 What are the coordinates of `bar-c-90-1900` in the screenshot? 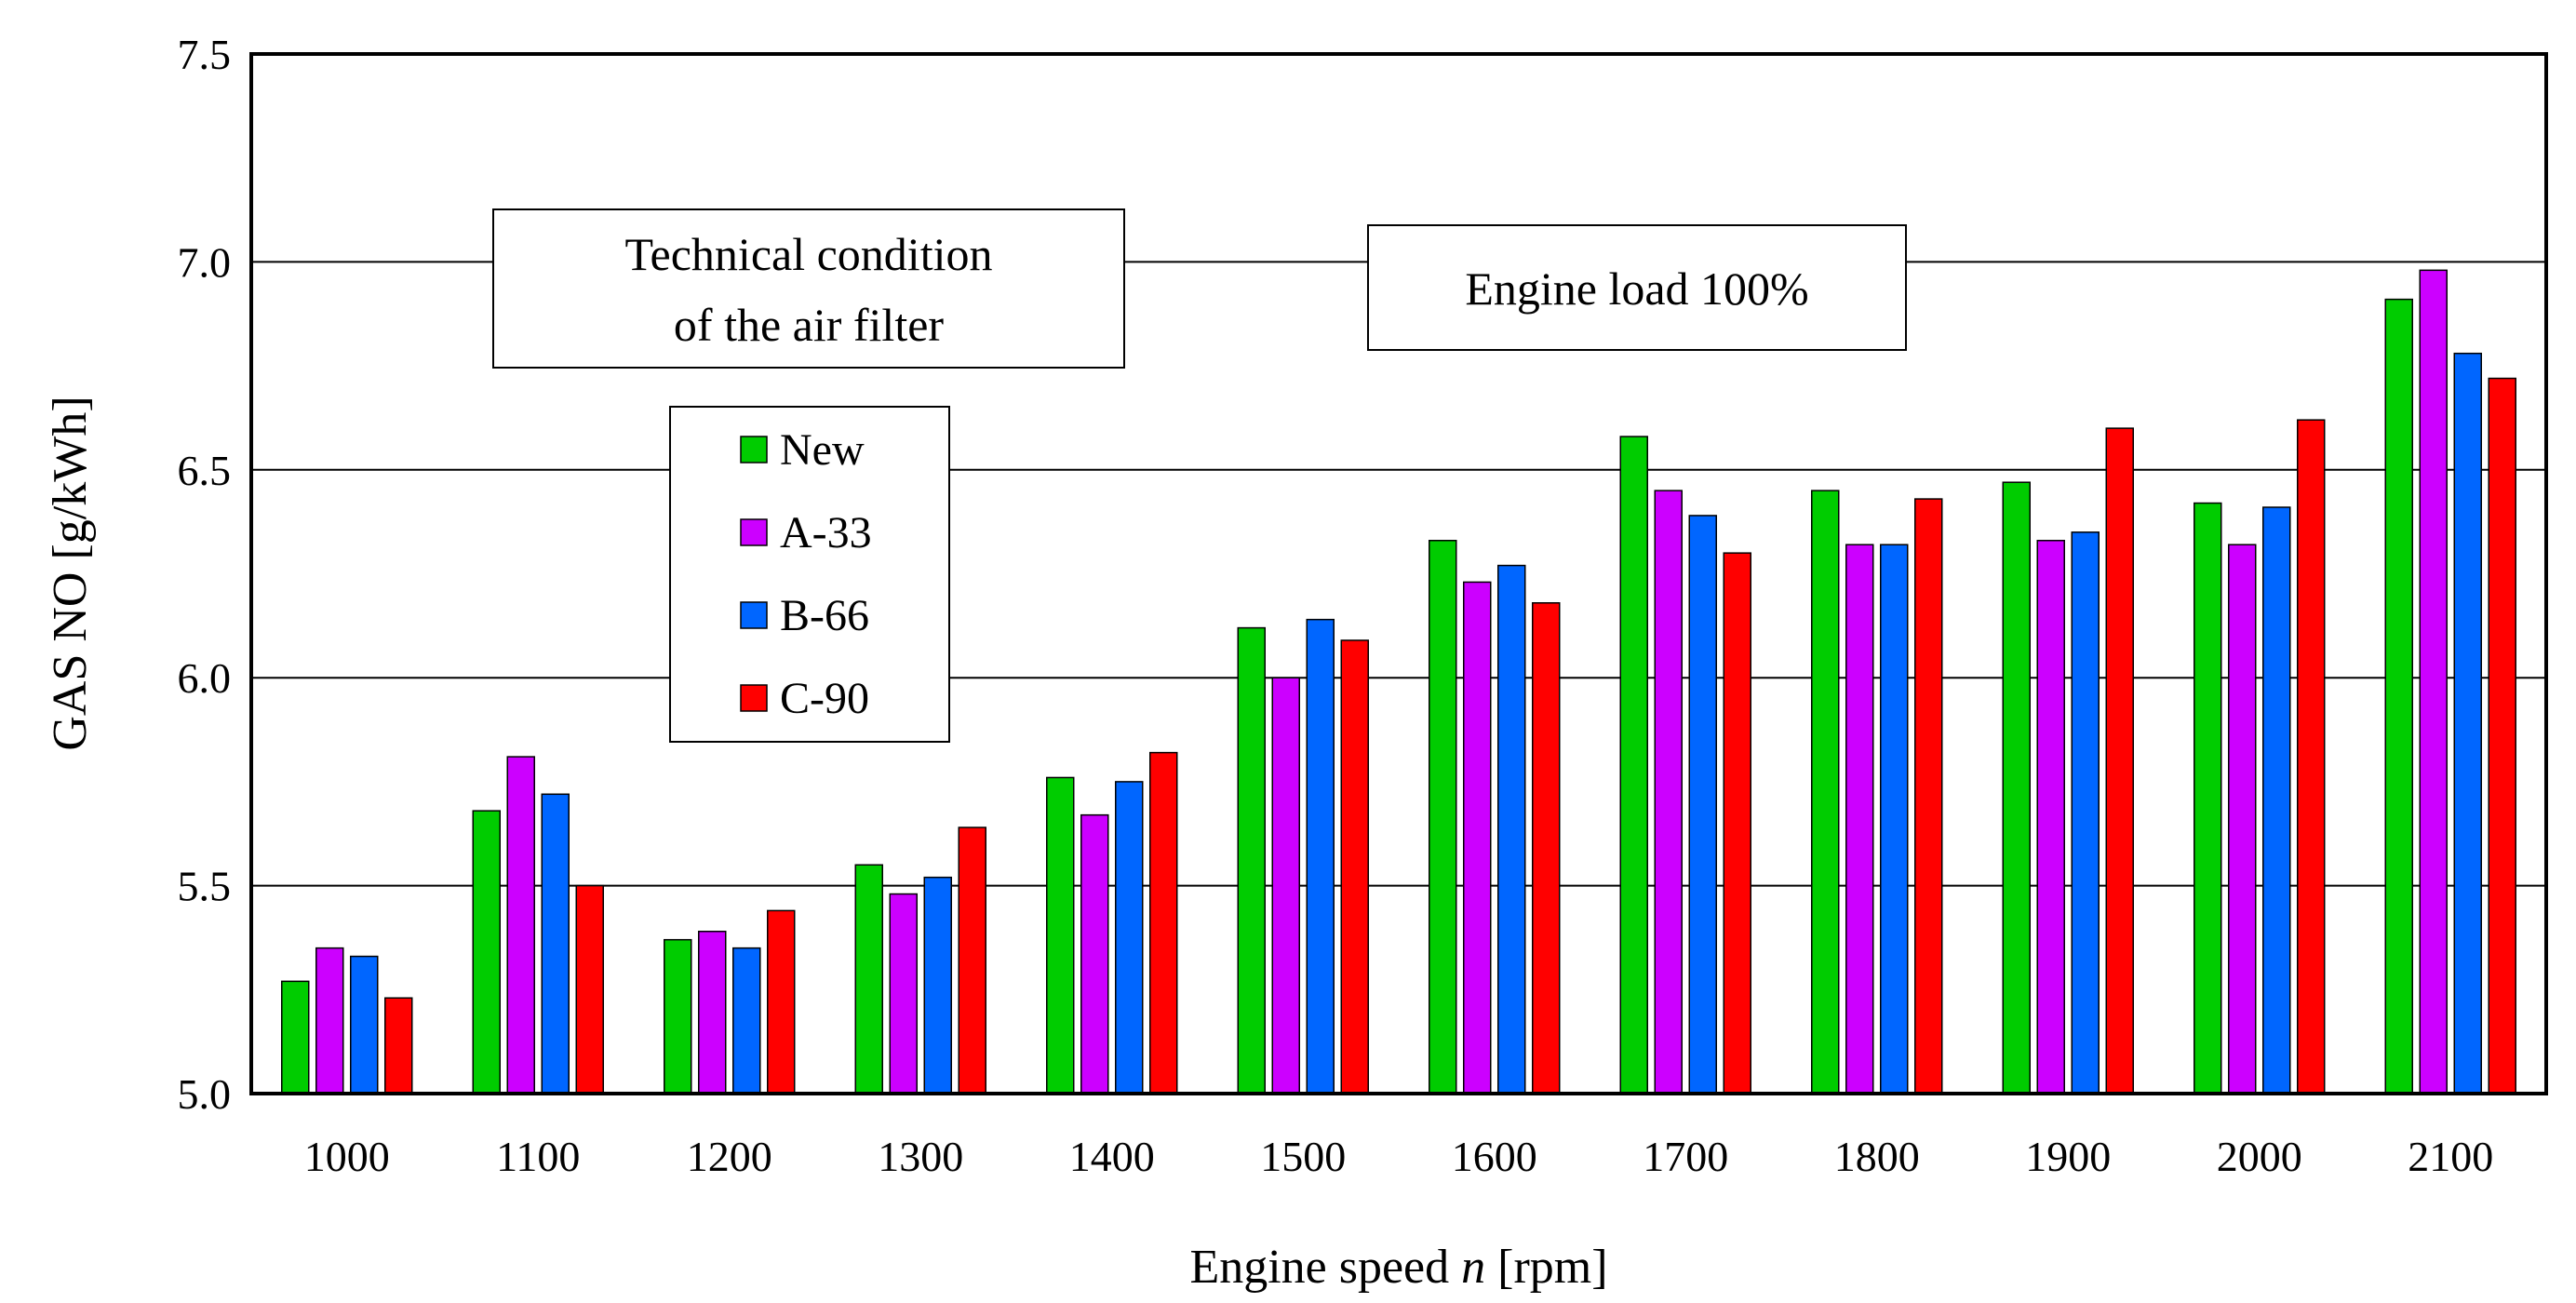 It's located at (2119, 761).